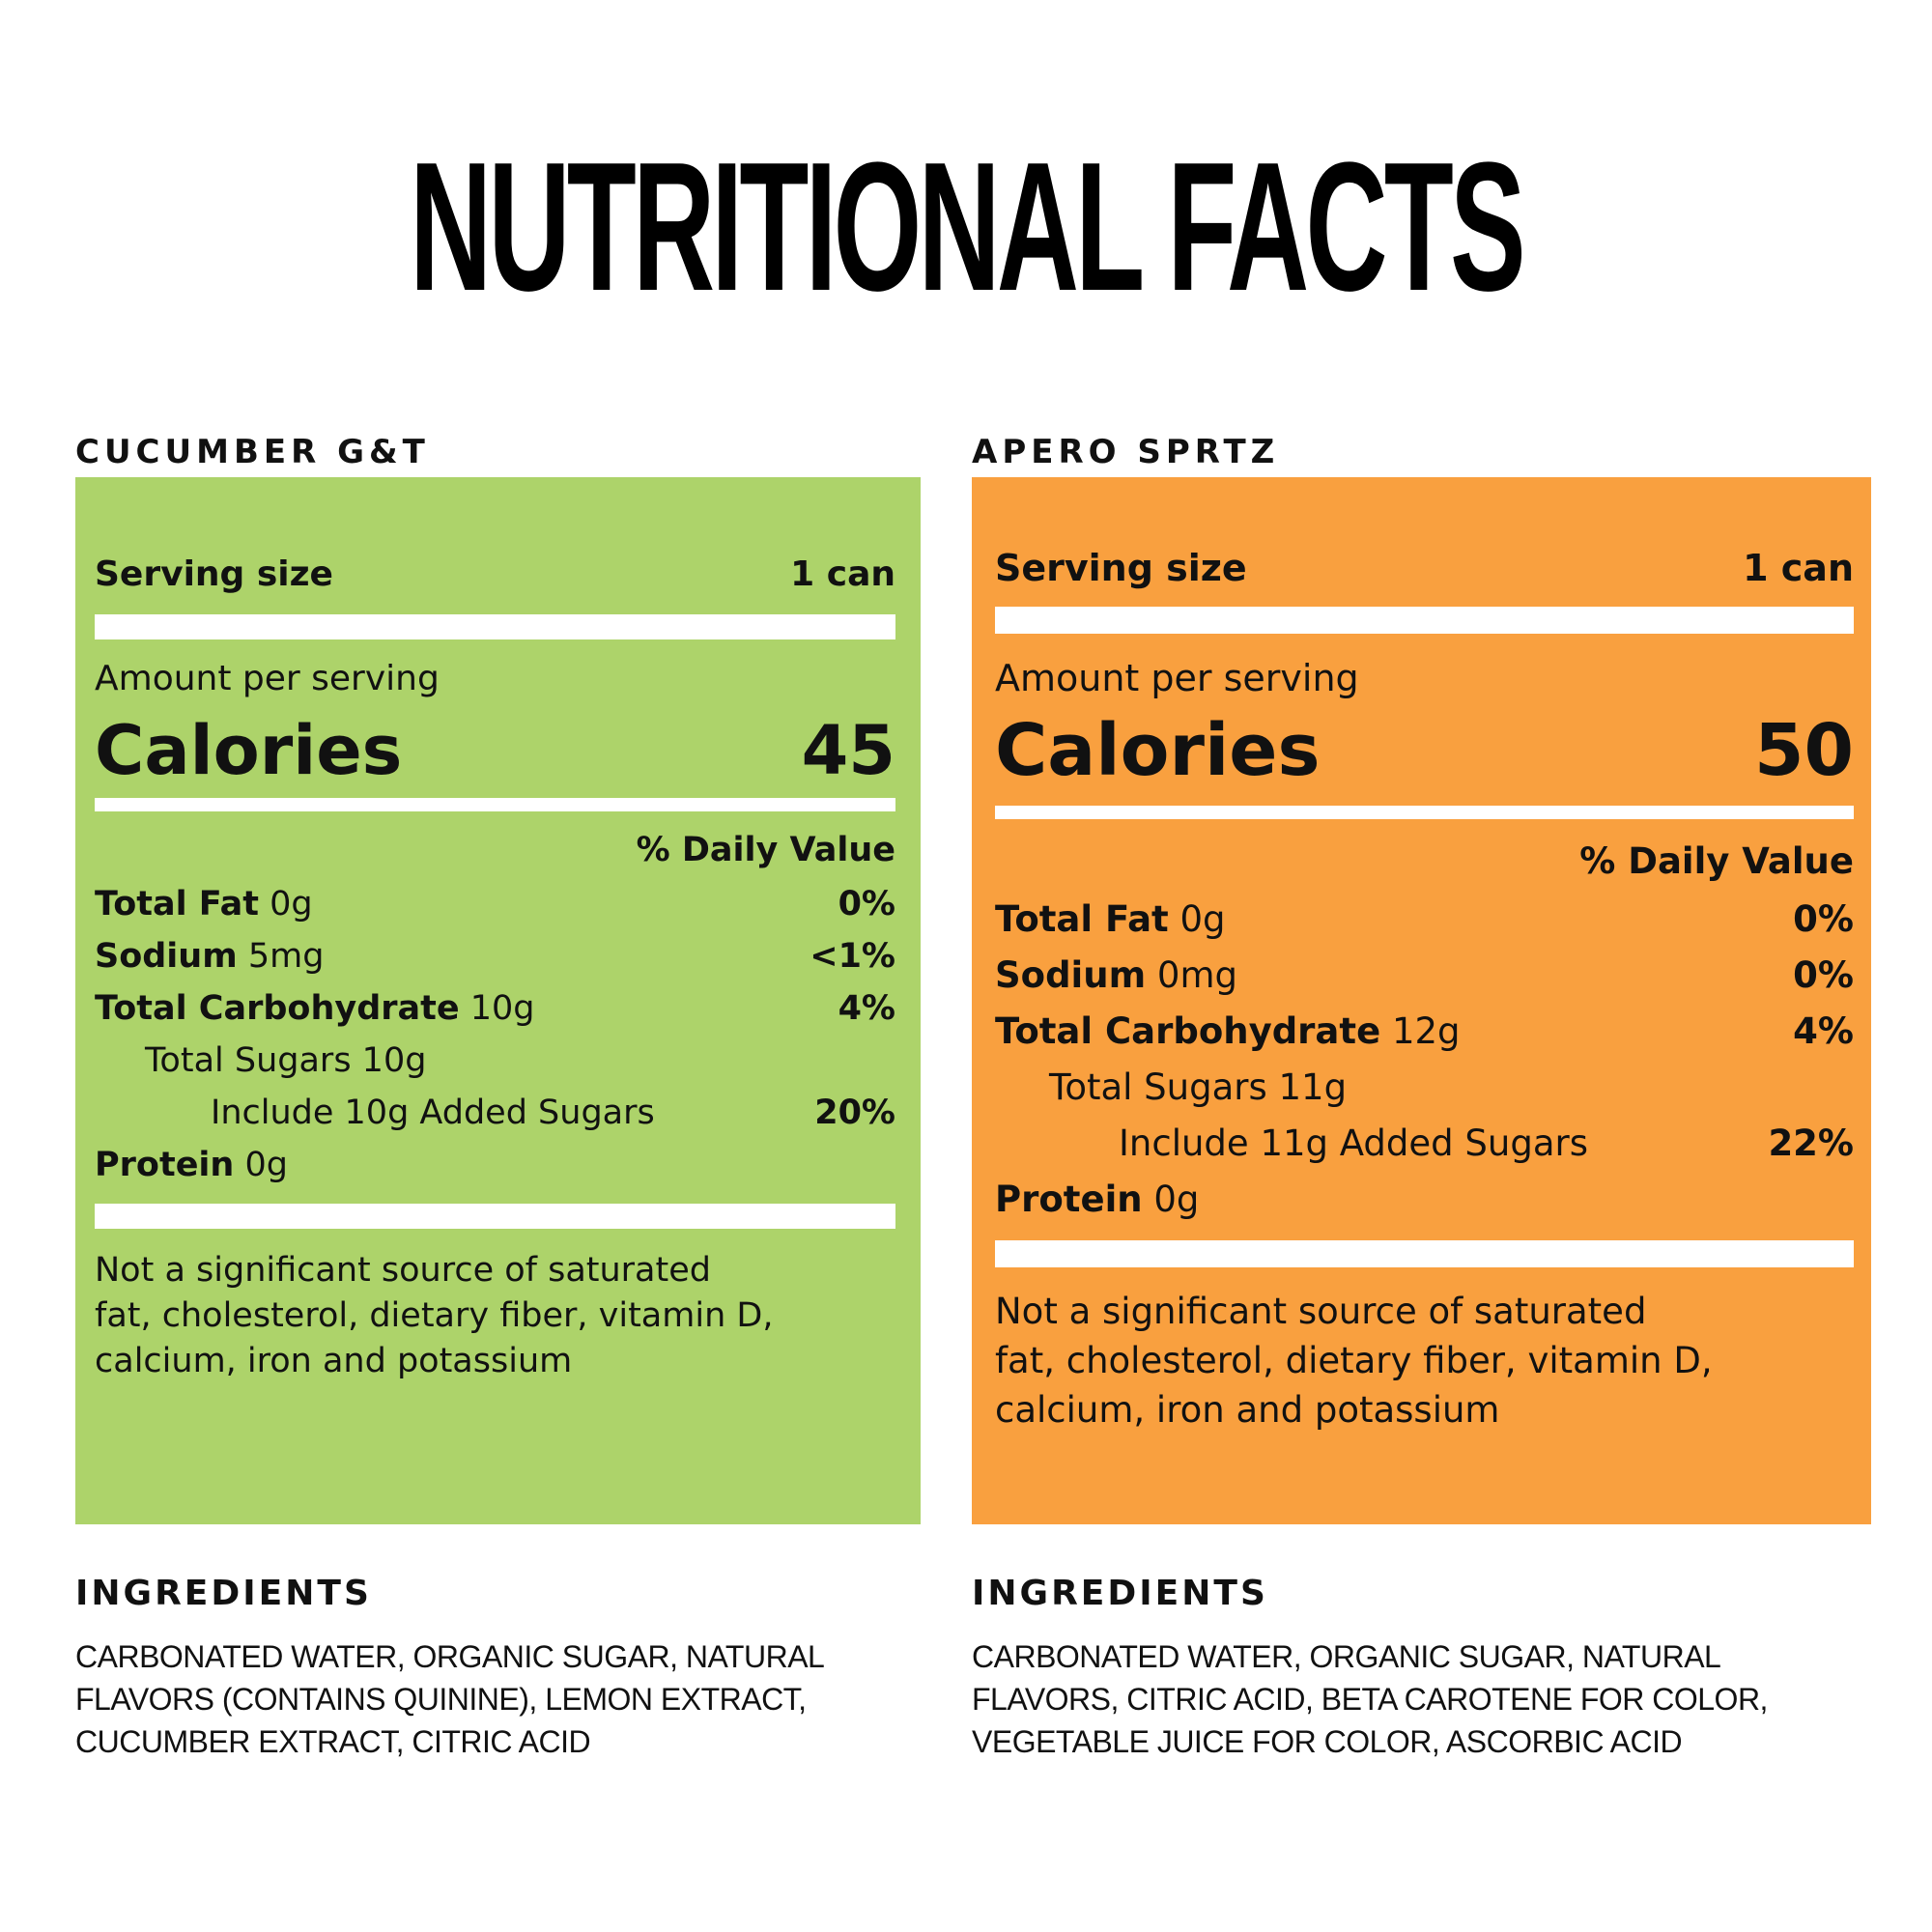 Image resolution: width=1932 pixels, height=1932 pixels. What do you see at coordinates (854, 1113) in the screenshot?
I see `nutrient-dv: 20%` at bounding box center [854, 1113].